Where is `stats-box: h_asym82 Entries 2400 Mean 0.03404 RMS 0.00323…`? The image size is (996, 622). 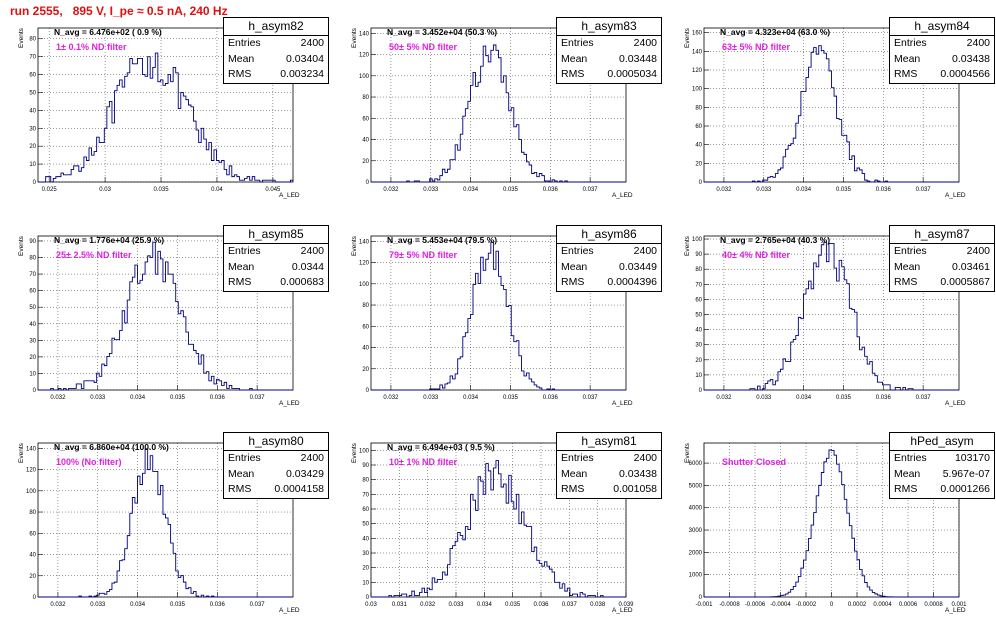 stats-box: h_asym82 Entries 2400 Mean 0.03404 RMS 0.00323… is located at coordinates (276, 50).